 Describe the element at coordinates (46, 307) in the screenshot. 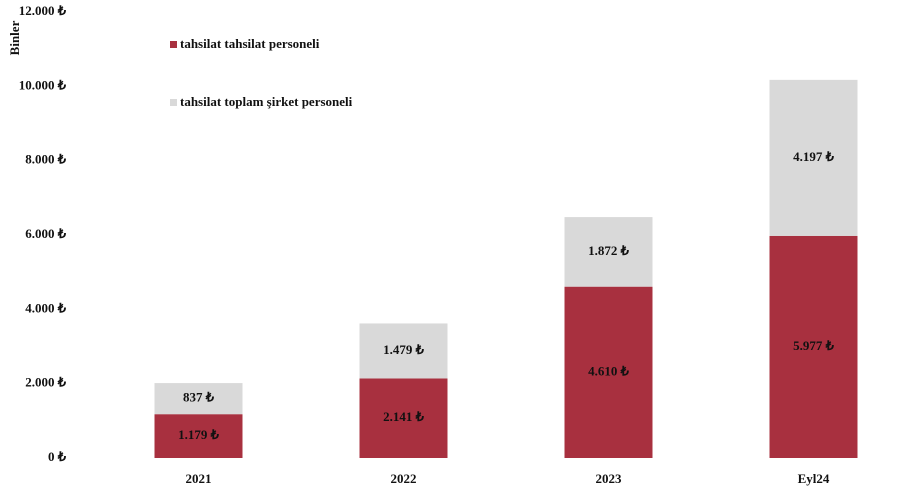

I see `y-tick-label: 4.000 ₺` at that location.